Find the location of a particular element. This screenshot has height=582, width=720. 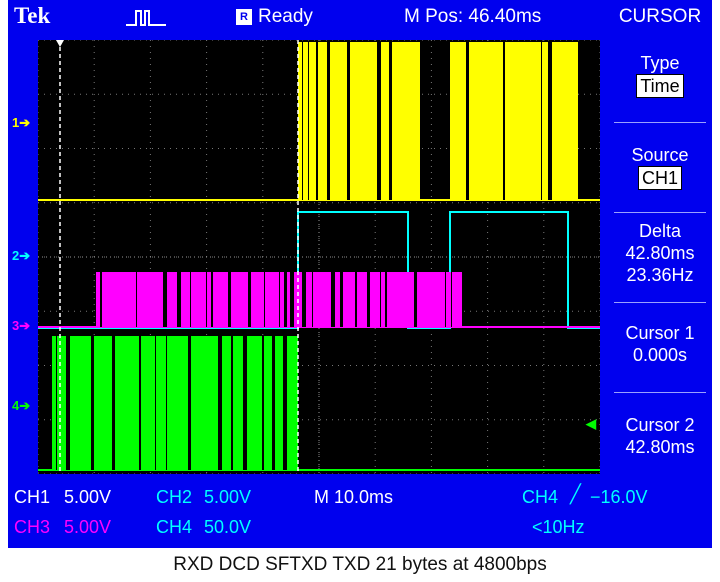

ch1-scale-value: 5.00V is located at coordinates (88, 497).